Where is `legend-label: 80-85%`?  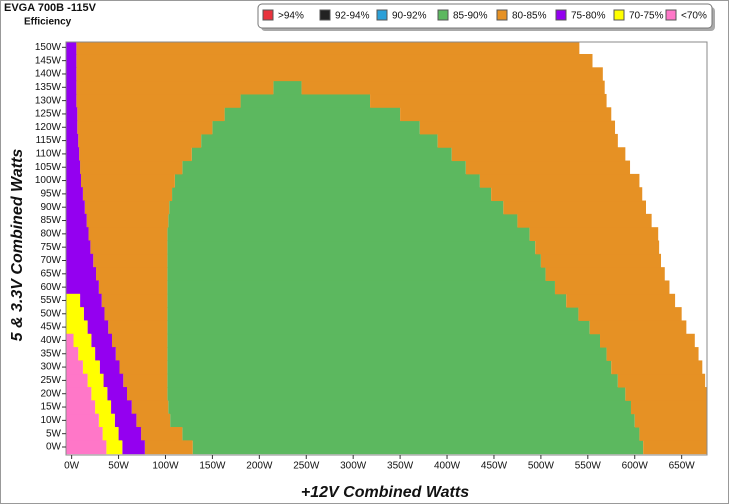 legend-label: 80-85% is located at coordinates (529, 16).